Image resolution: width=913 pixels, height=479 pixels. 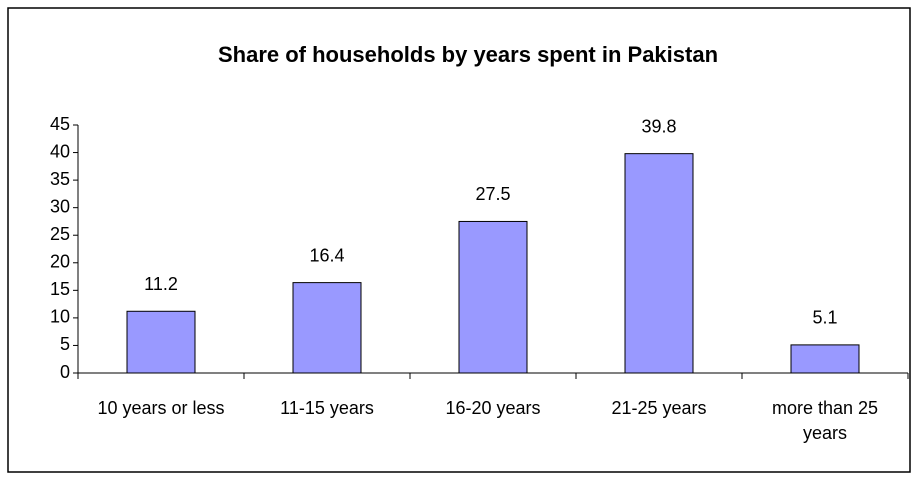 What do you see at coordinates (327, 408) in the screenshot?
I see `x-tick-label: 11-15 years` at bounding box center [327, 408].